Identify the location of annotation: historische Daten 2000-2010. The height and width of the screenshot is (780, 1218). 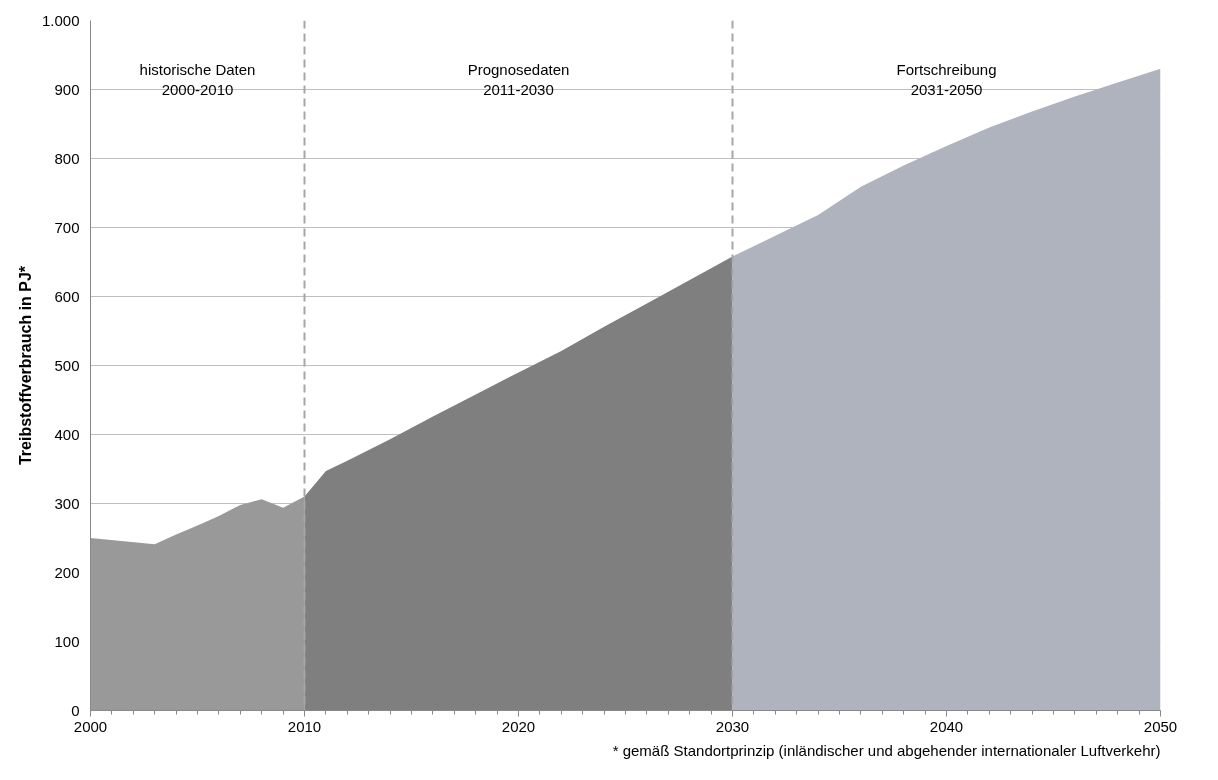
(197, 79).